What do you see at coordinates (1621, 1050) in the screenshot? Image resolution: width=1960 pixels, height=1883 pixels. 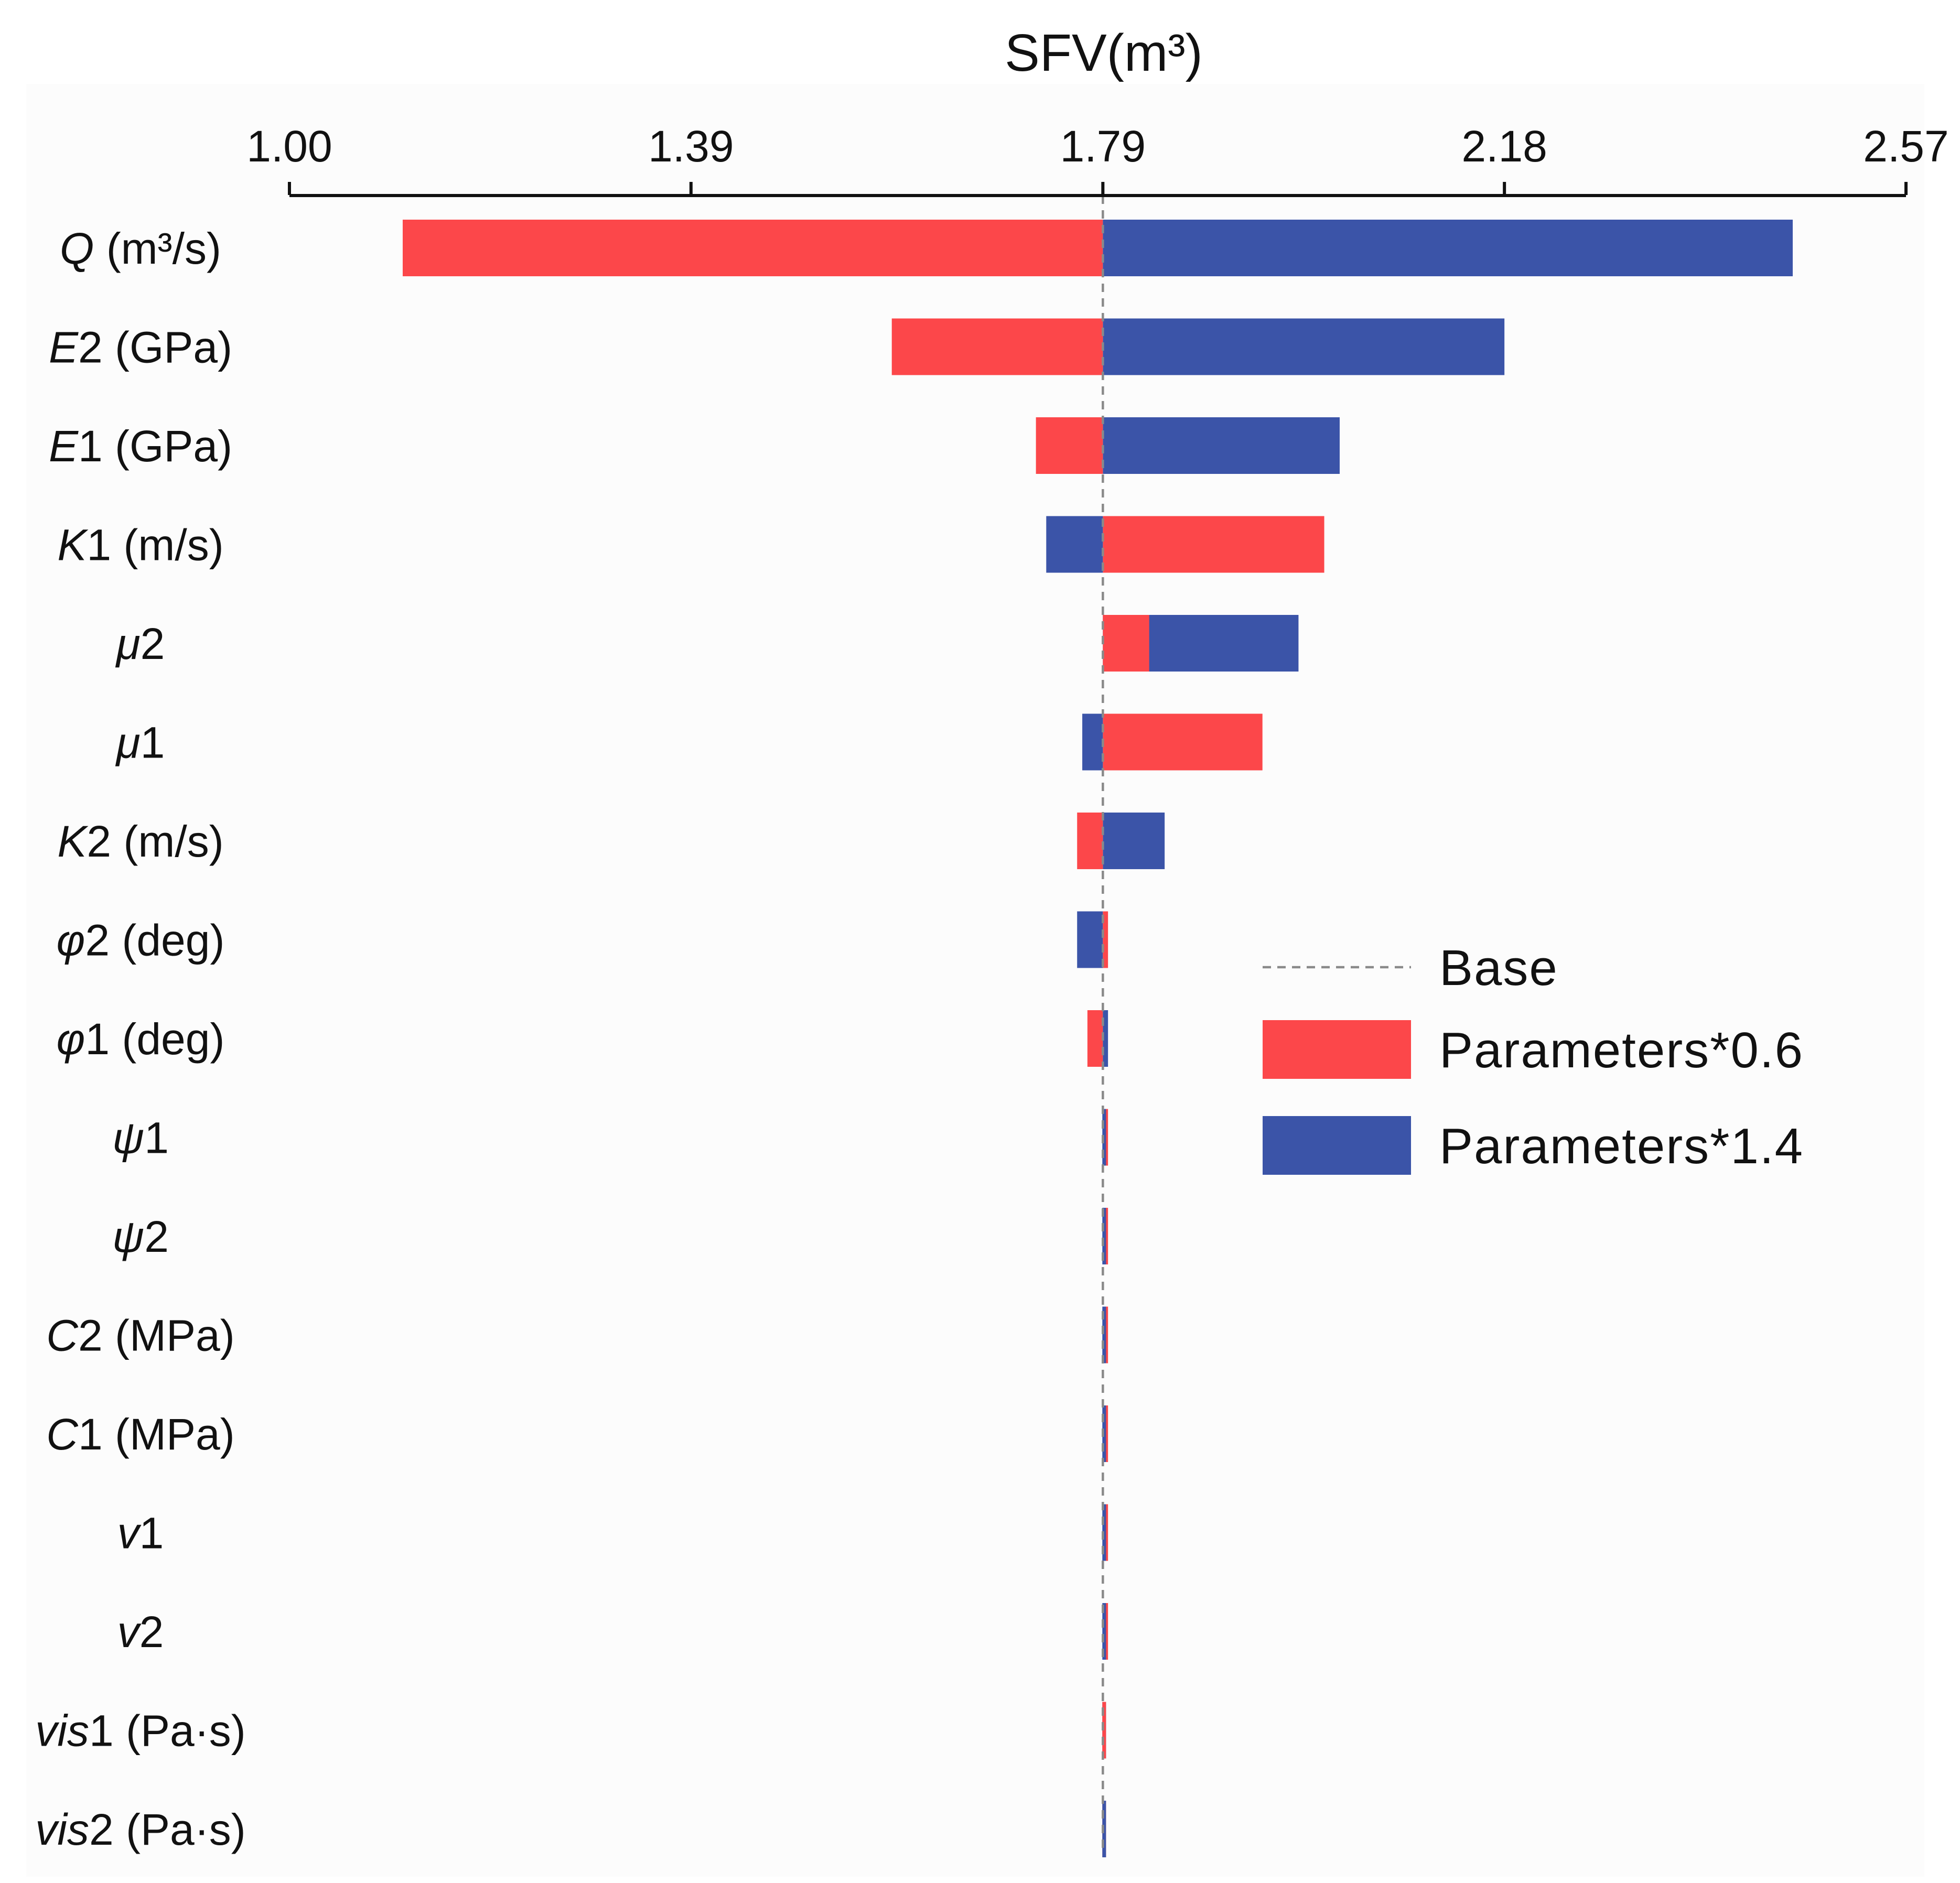 I see `legend-label-1: Parameters*0.6` at bounding box center [1621, 1050].